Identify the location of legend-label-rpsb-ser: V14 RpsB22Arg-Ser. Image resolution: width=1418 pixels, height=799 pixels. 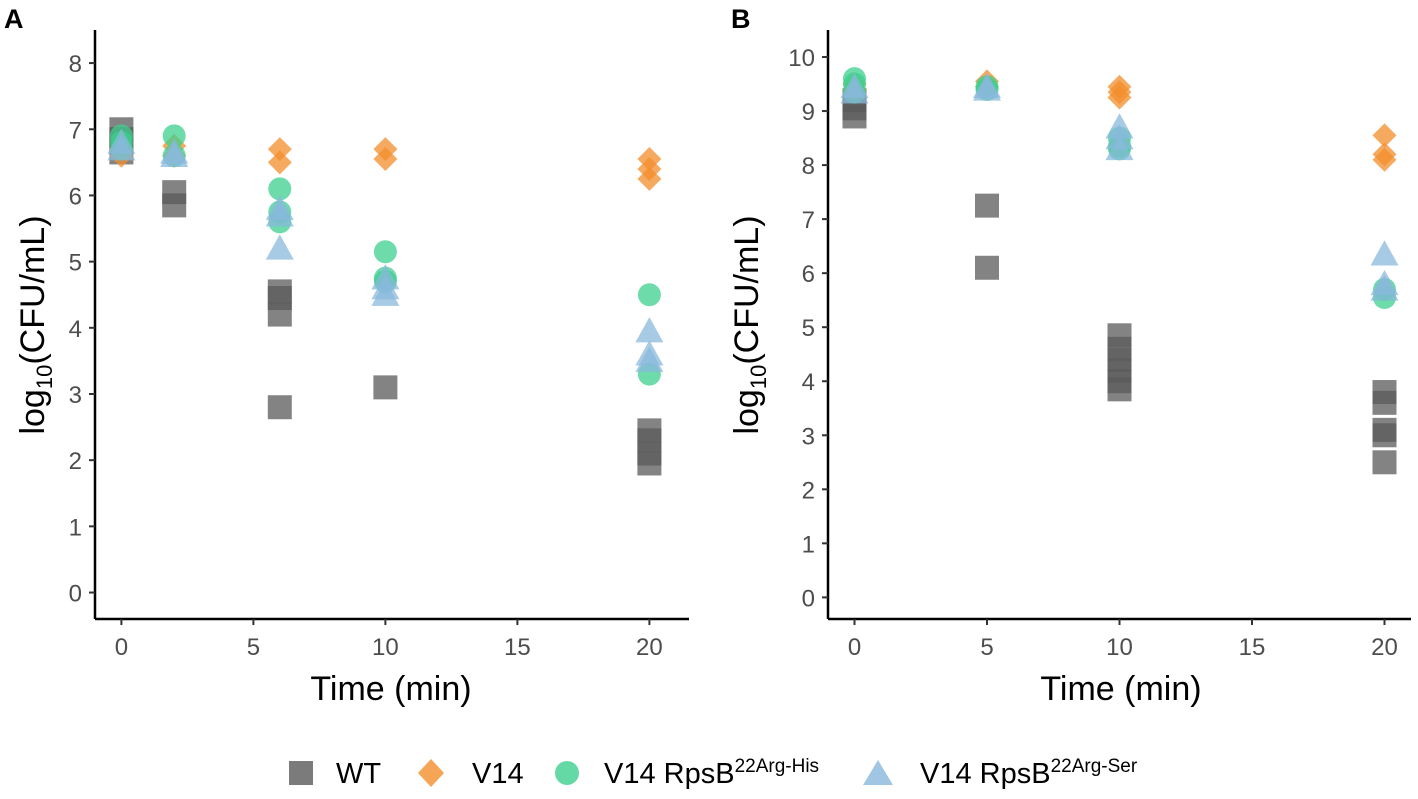
(1029, 773).